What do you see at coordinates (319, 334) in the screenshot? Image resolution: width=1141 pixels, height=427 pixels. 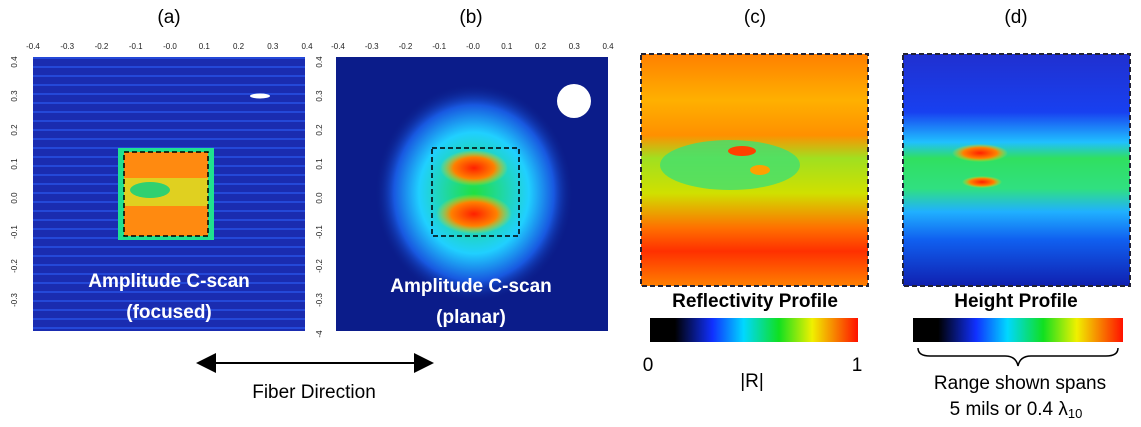 I see `left-tick-label: -4` at bounding box center [319, 334].